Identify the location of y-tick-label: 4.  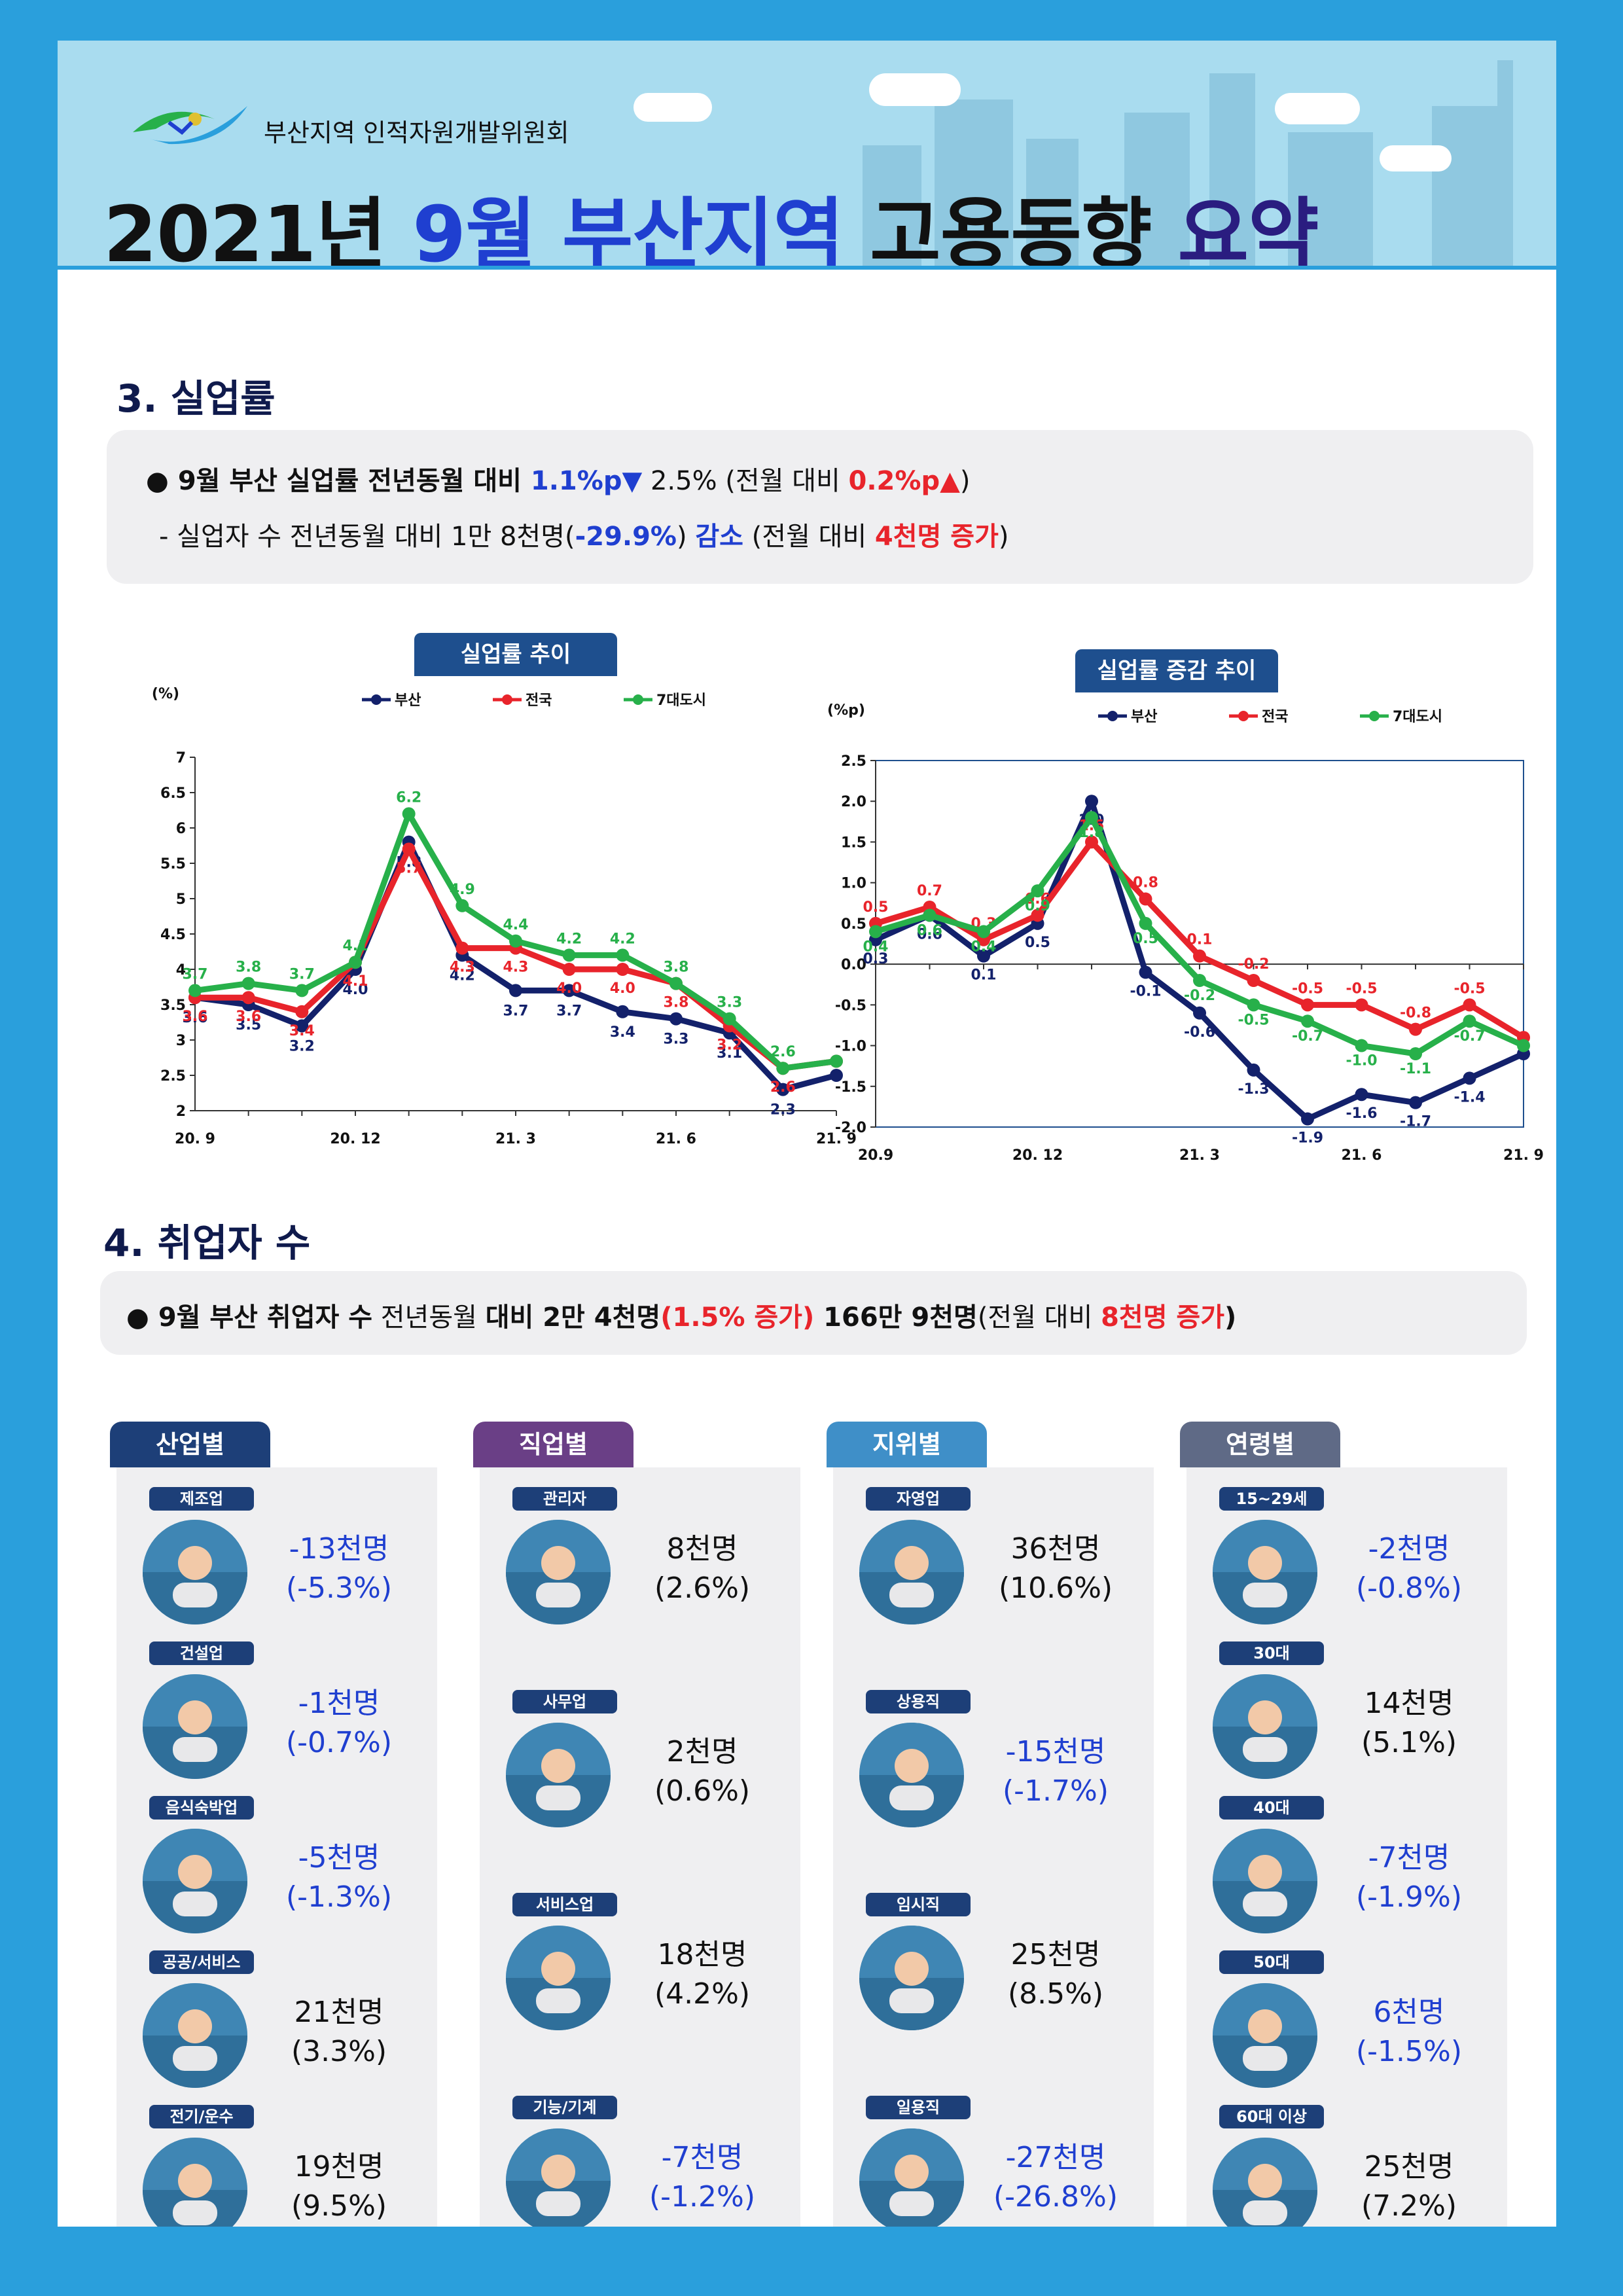
(181, 970).